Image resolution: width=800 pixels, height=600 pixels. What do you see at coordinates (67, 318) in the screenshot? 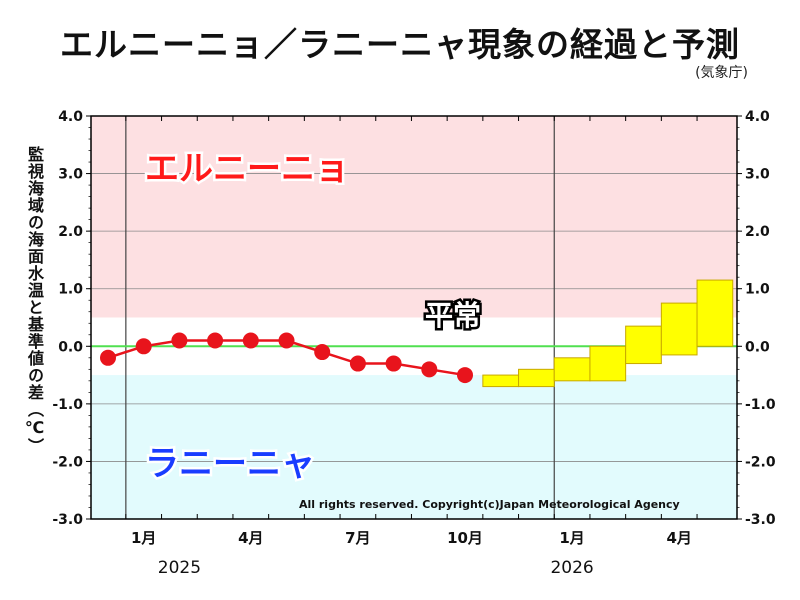
I see `y-tick-labels-left: 4.0 3.0 2.0 1.0 0.0 -1.0 -2.0 -3.0` at bounding box center [67, 318].